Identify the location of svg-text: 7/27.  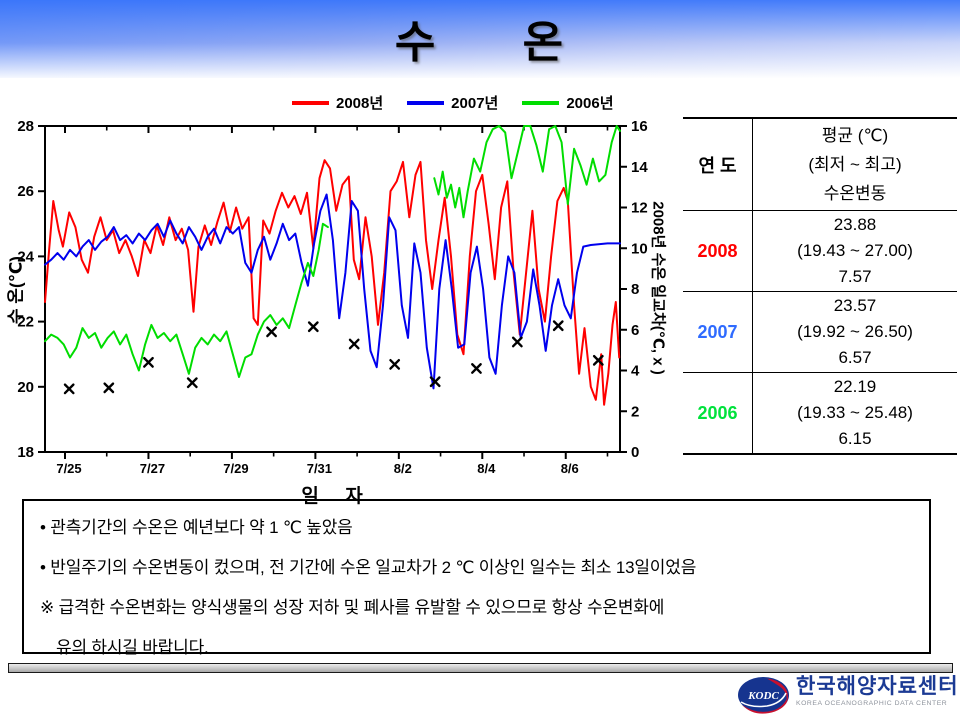
(152, 468).